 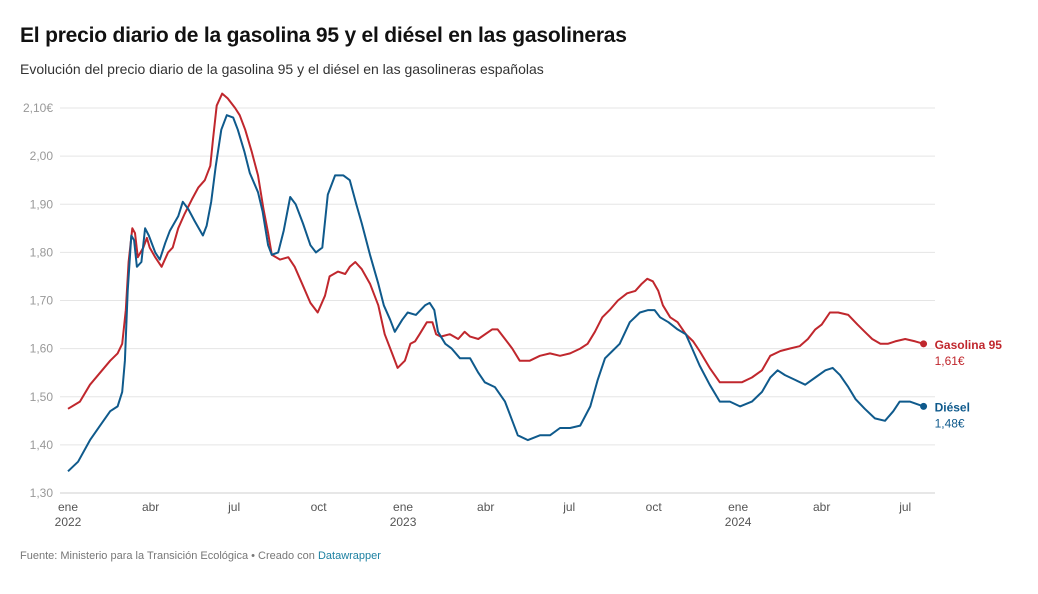 What do you see at coordinates (950, 361) in the screenshot?
I see `series-end-value: 1,61€` at bounding box center [950, 361].